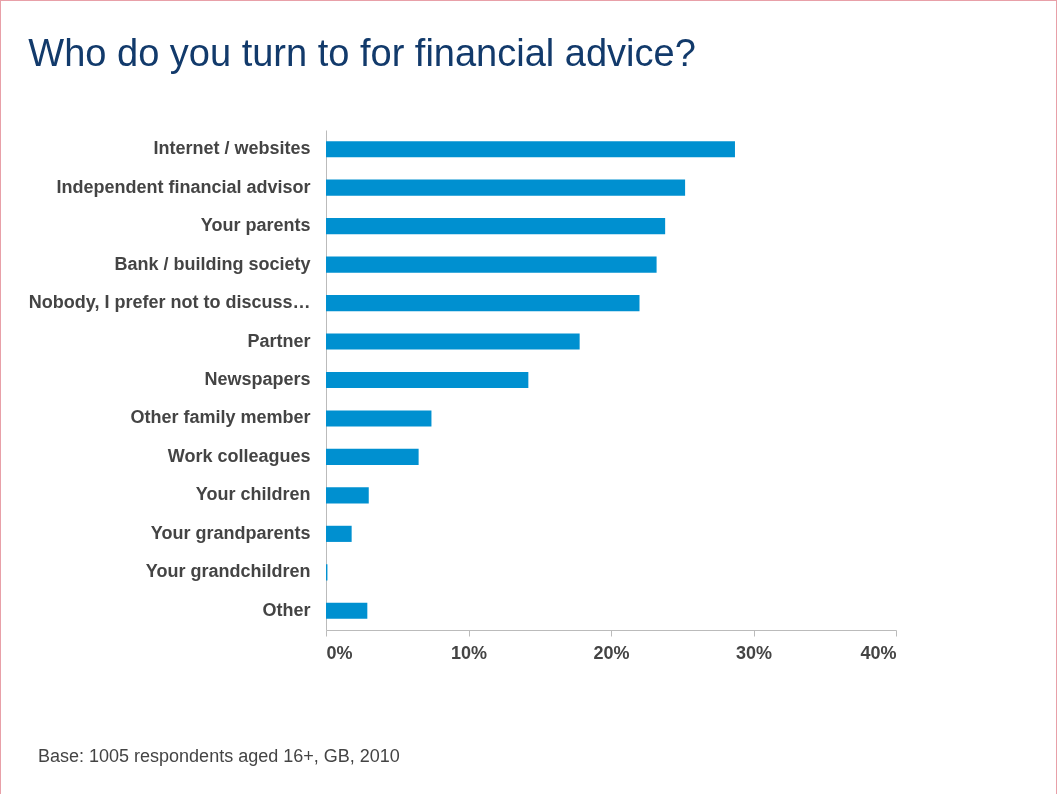 The height and width of the screenshot is (794, 1059). What do you see at coordinates (878, 652) in the screenshot?
I see `x-tick-label: 40%` at bounding box center [878, 652].